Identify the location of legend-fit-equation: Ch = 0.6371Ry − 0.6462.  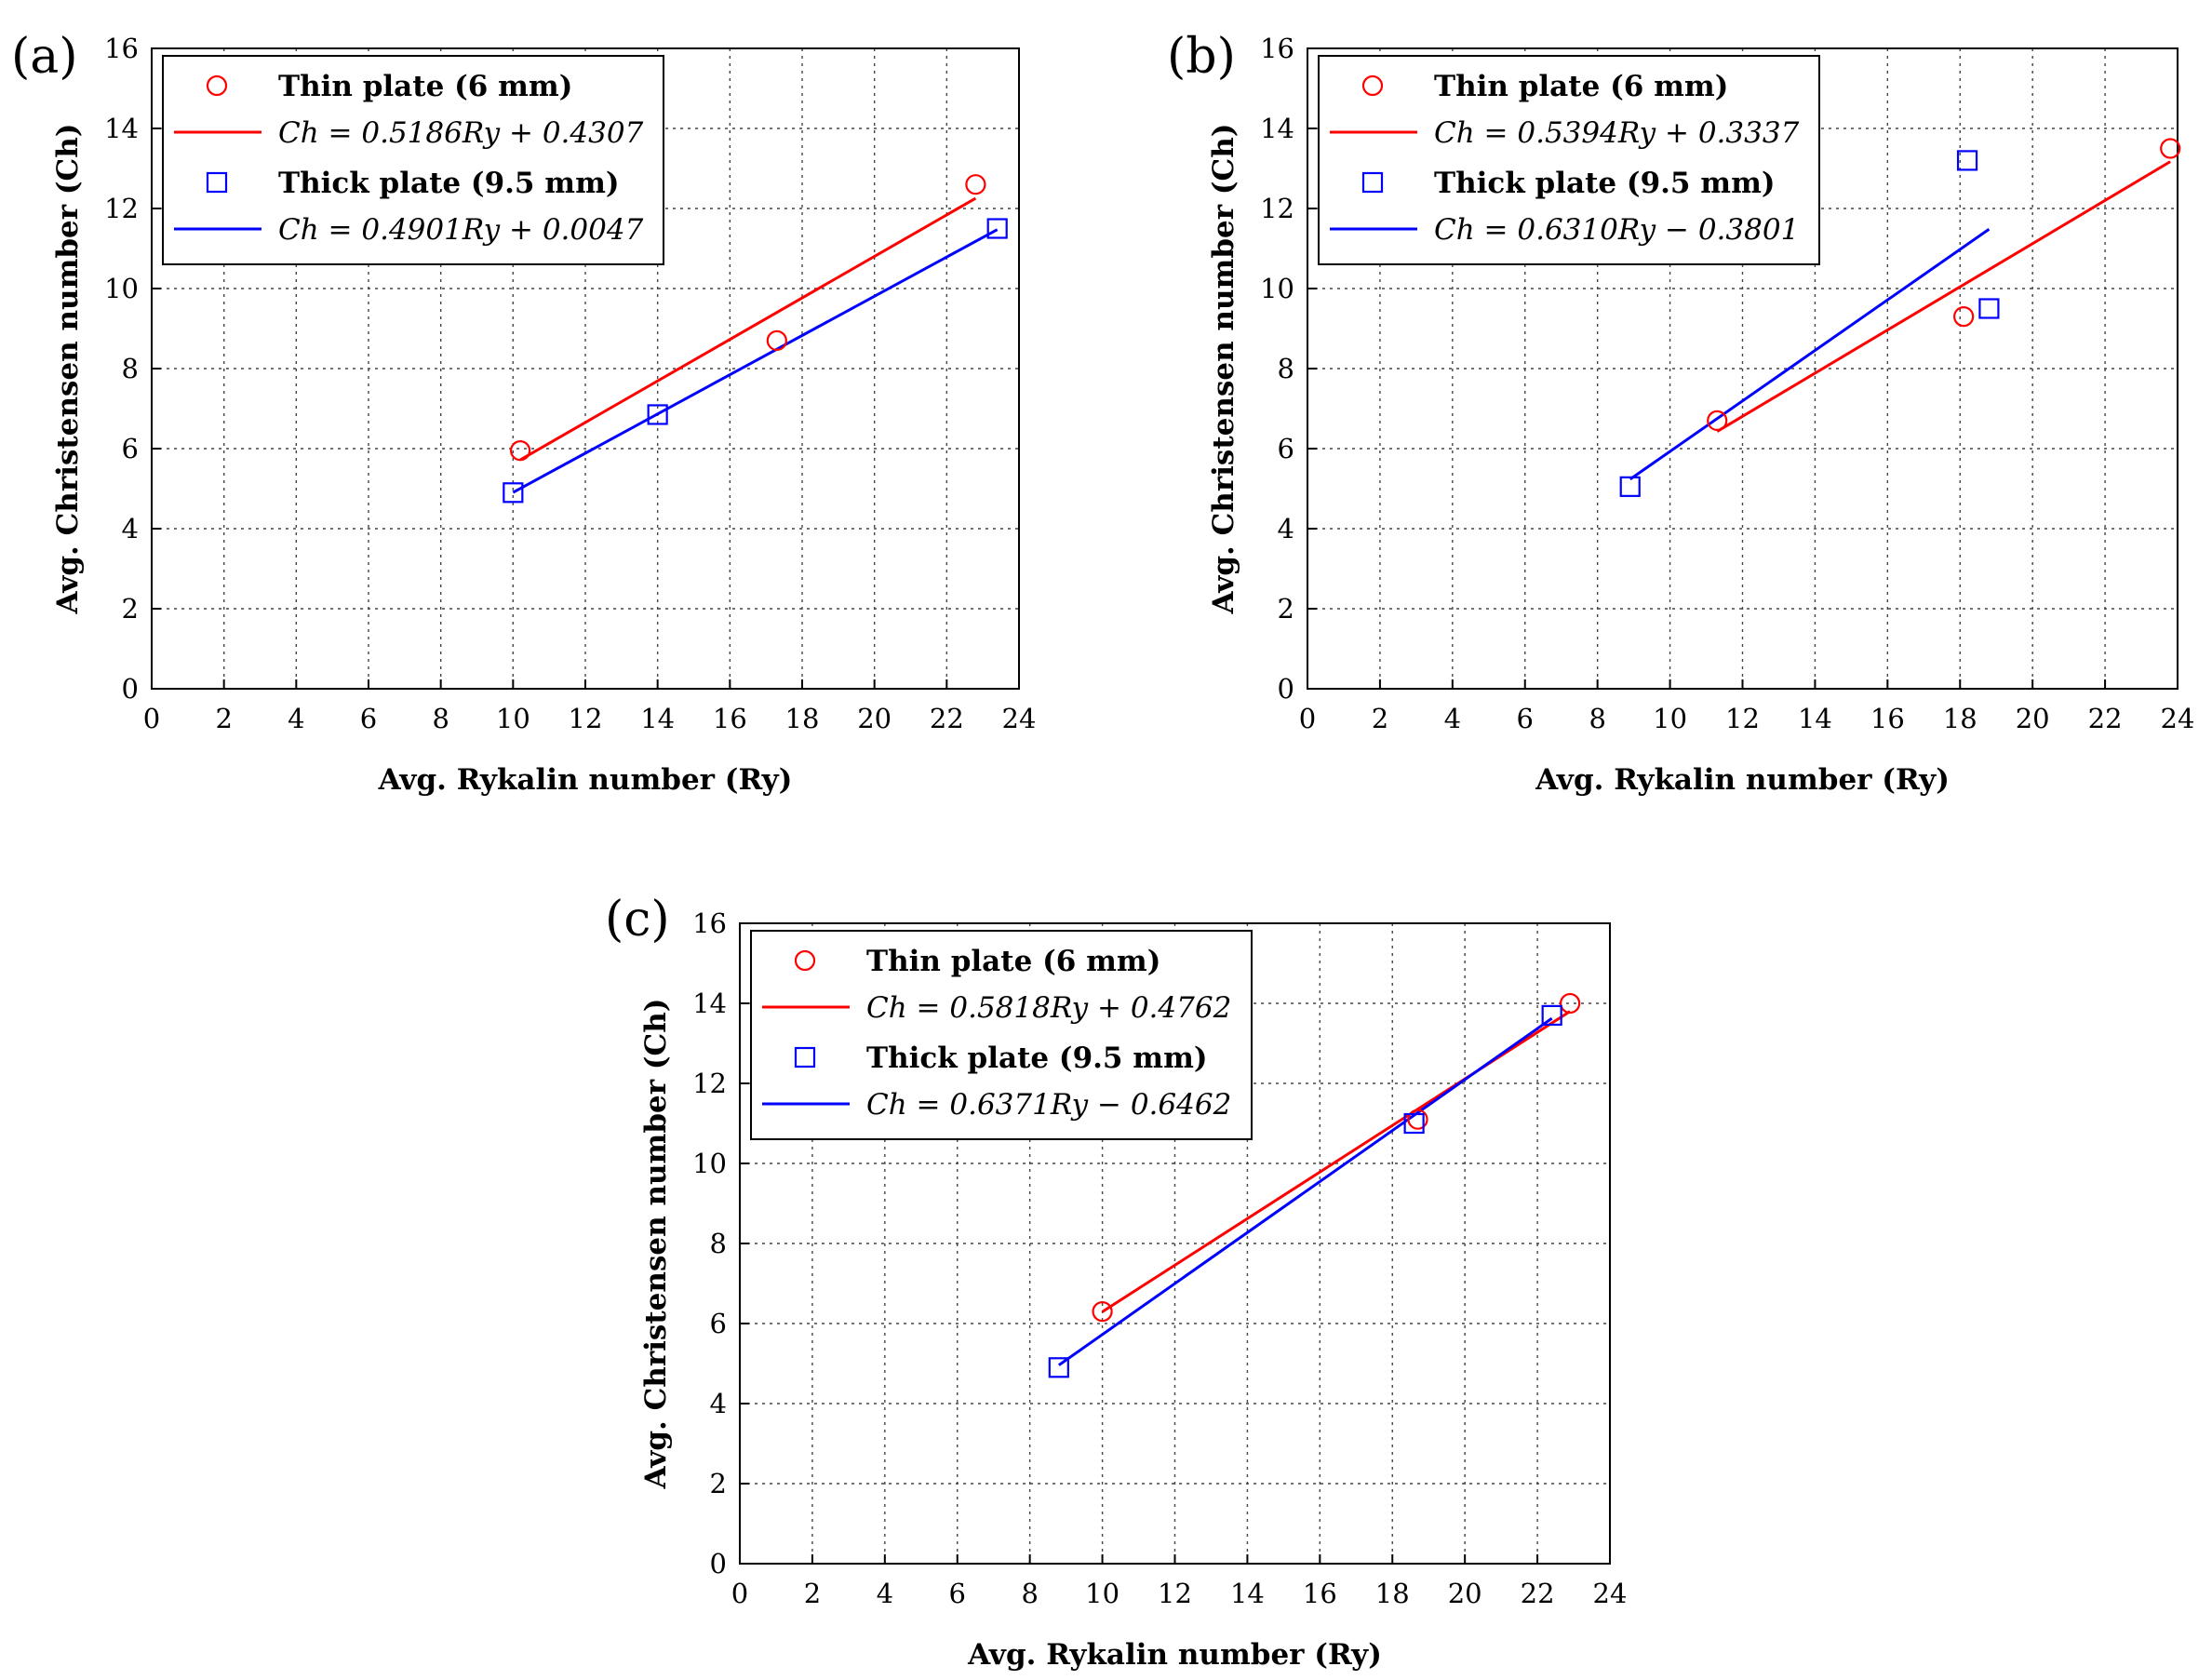
(1048, 1105).